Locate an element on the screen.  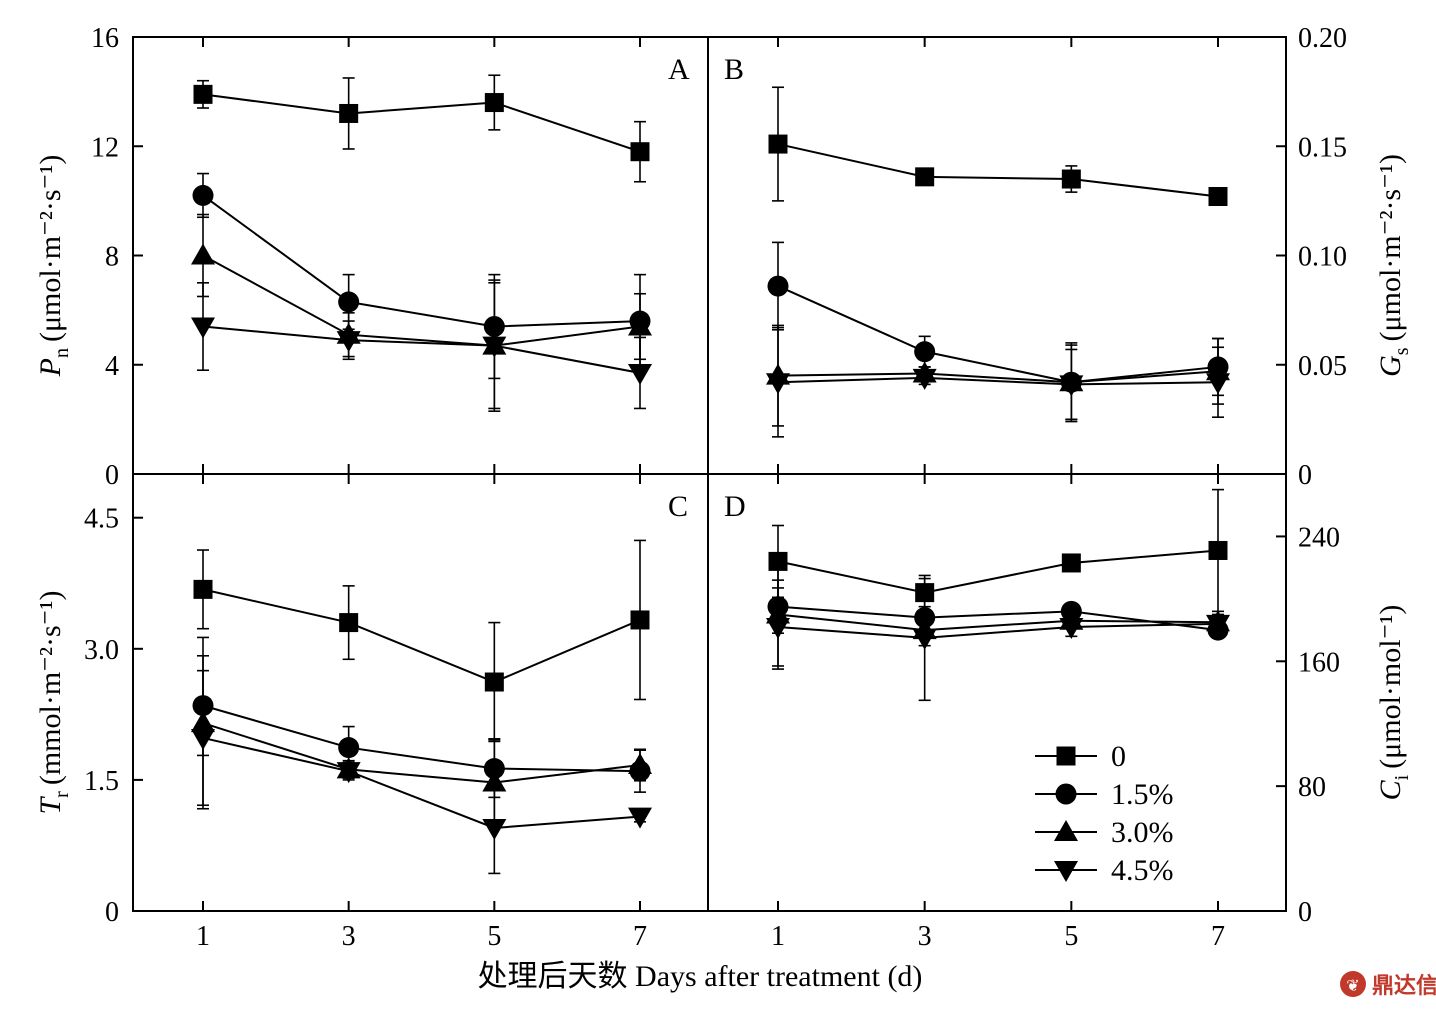
panel-C-label: C is located at coordinates (678, 506).